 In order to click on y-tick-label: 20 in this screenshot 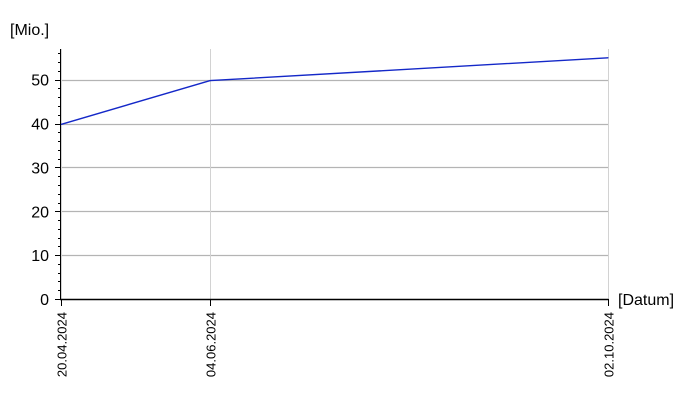, I will do `click(40, 212)`.